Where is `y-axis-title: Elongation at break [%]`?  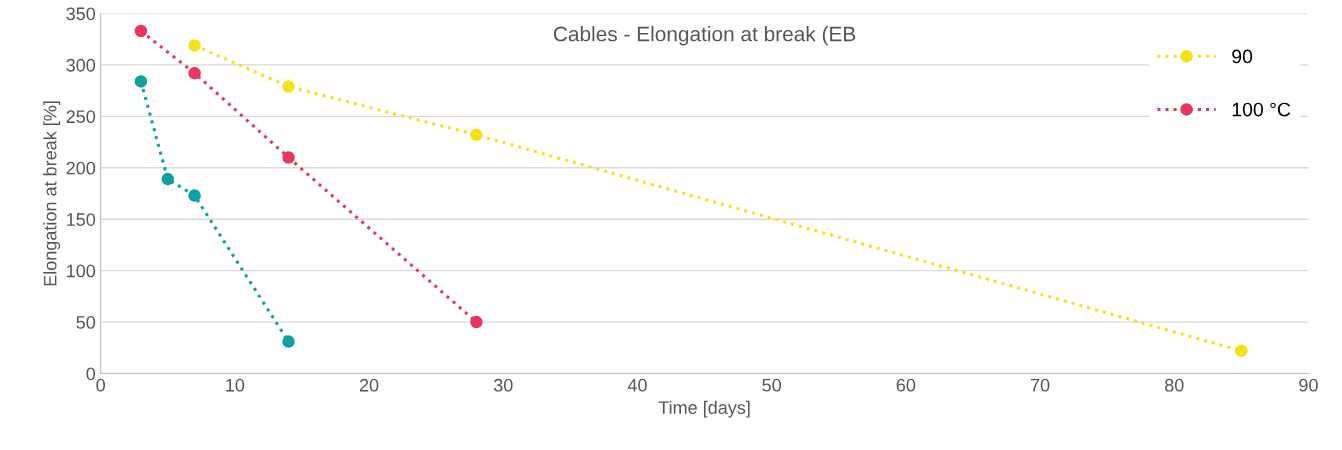 y-axis-title: Elongation at break [%] is located at coordinates (52, 193).